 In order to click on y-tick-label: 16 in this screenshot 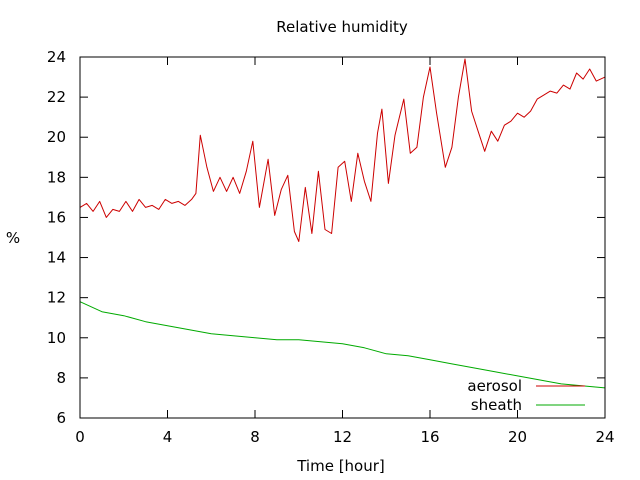, I will do `click(56, 217)`.